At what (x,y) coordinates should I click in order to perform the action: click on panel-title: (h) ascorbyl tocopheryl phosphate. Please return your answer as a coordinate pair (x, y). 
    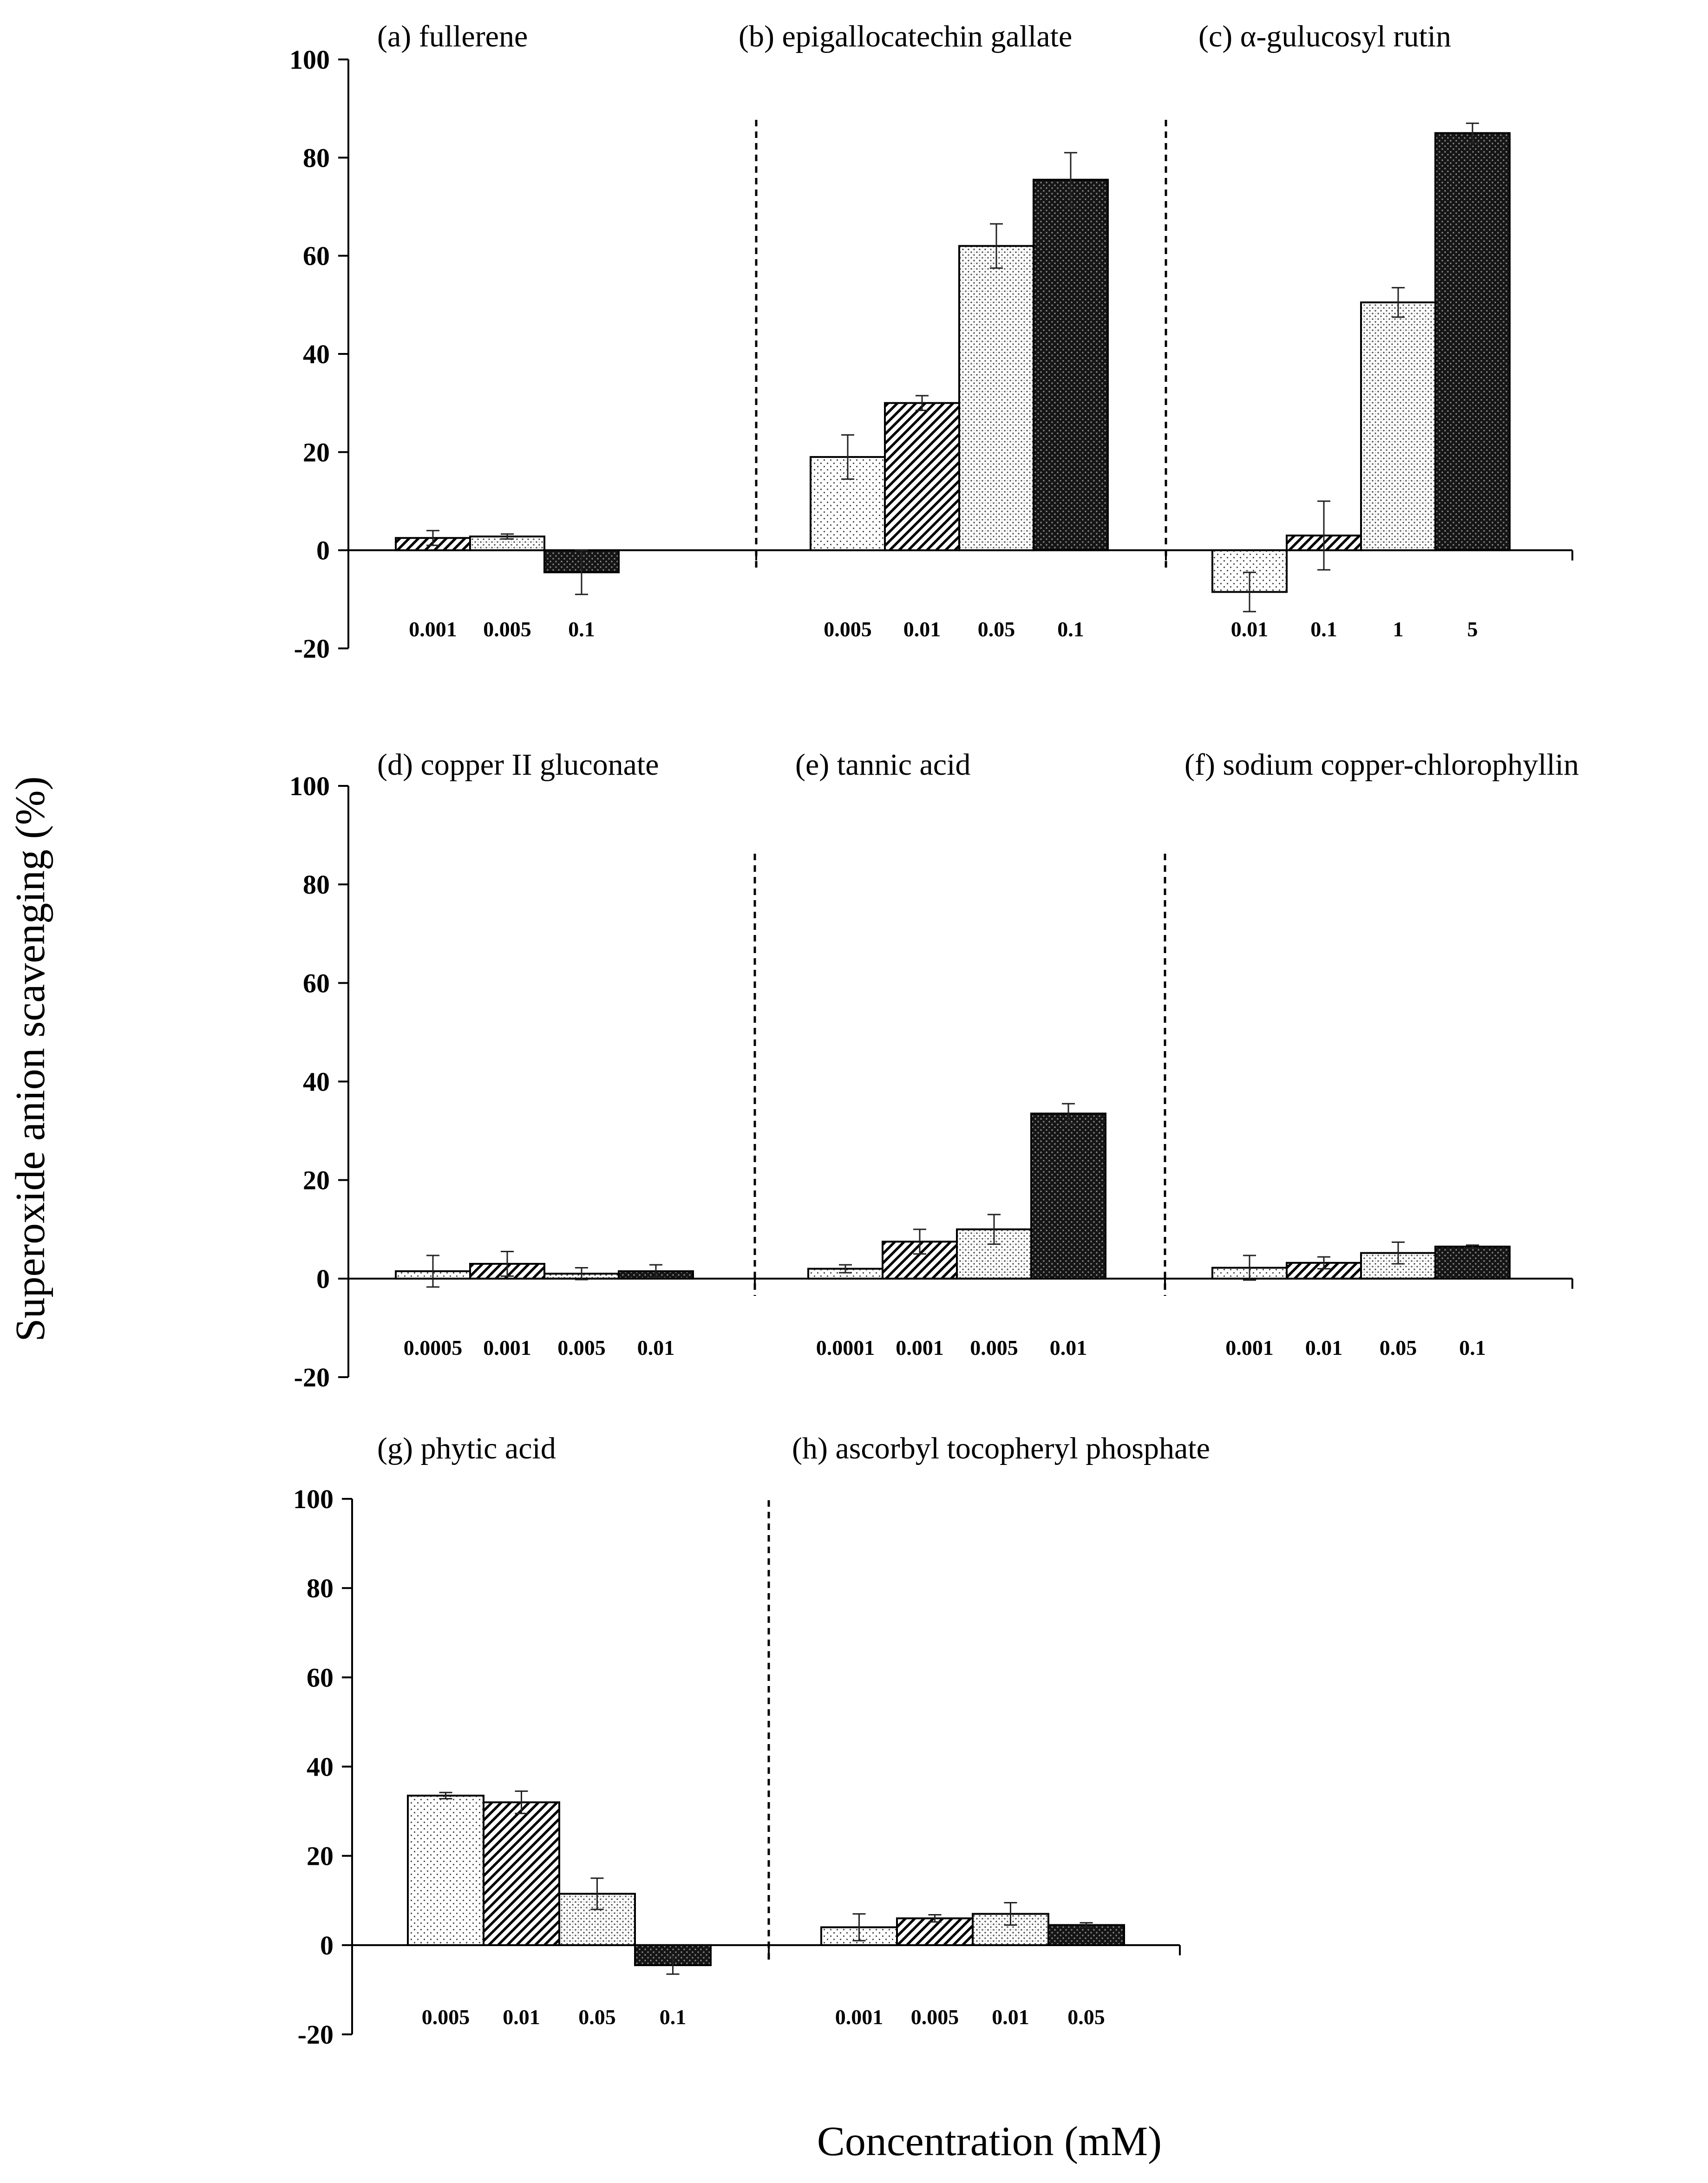
    Looking at the image, I should click on (1001, 1448).